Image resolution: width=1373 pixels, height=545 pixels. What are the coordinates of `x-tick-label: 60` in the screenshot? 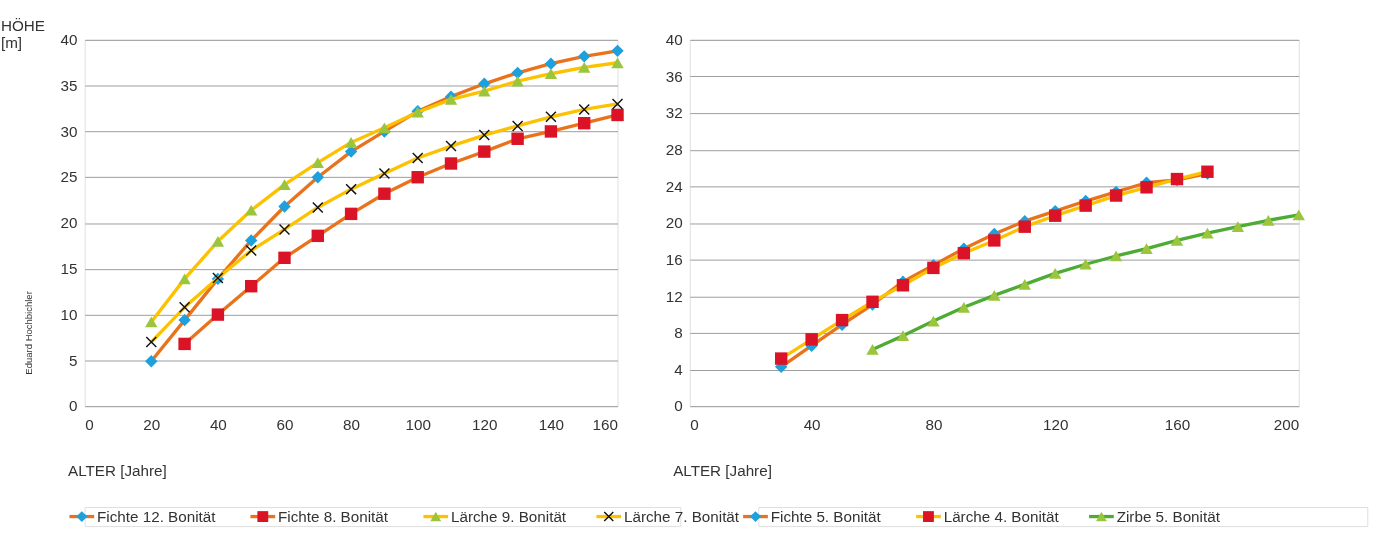 It's located at (285, 425).